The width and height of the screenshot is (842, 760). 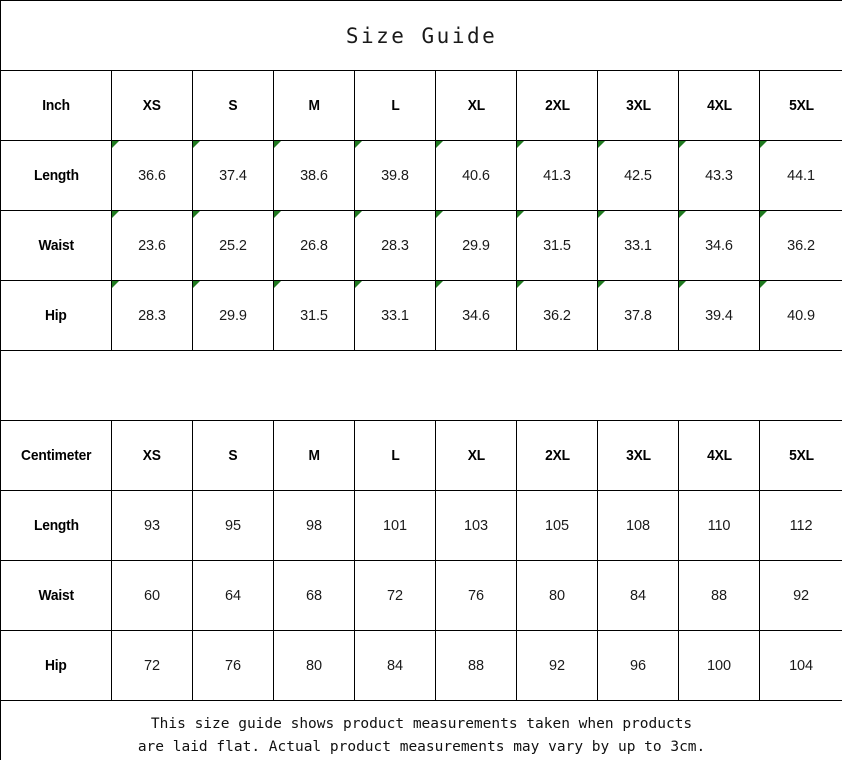 I want to click on inch-hip-l: 33.1, so click(x=395, y=315).